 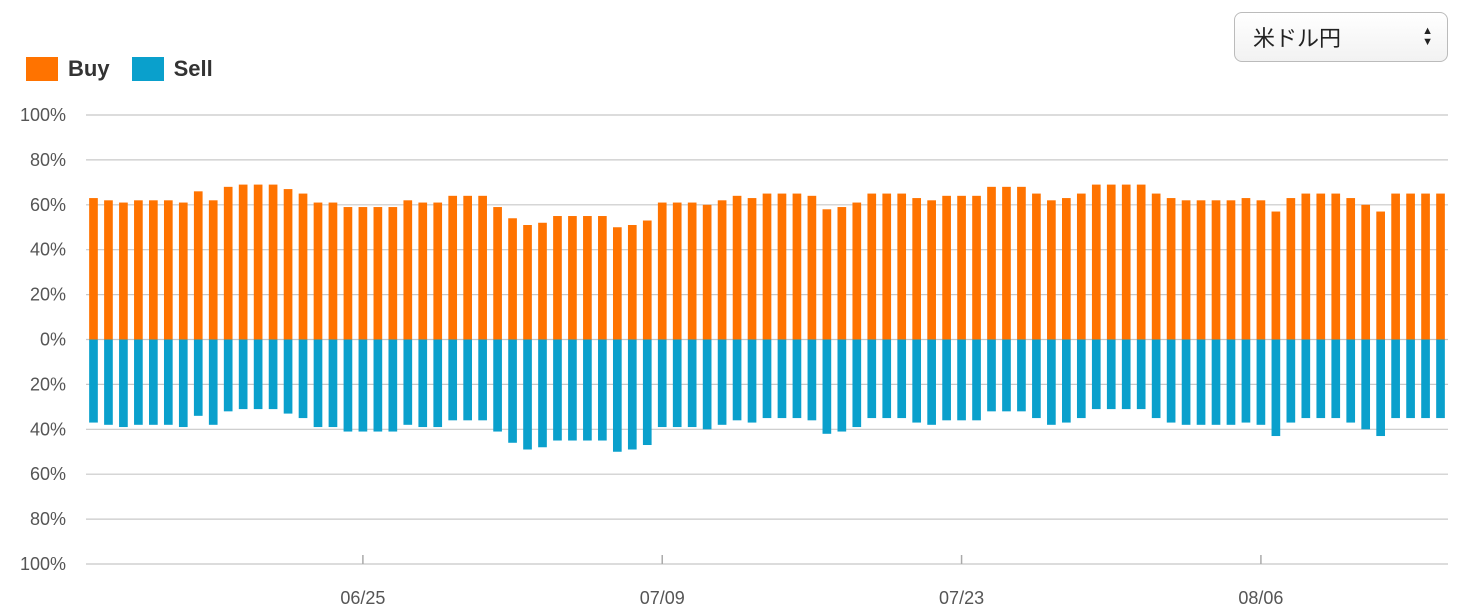 I want to click on legend-label-sell: Sell, so click(x=193, y=68).